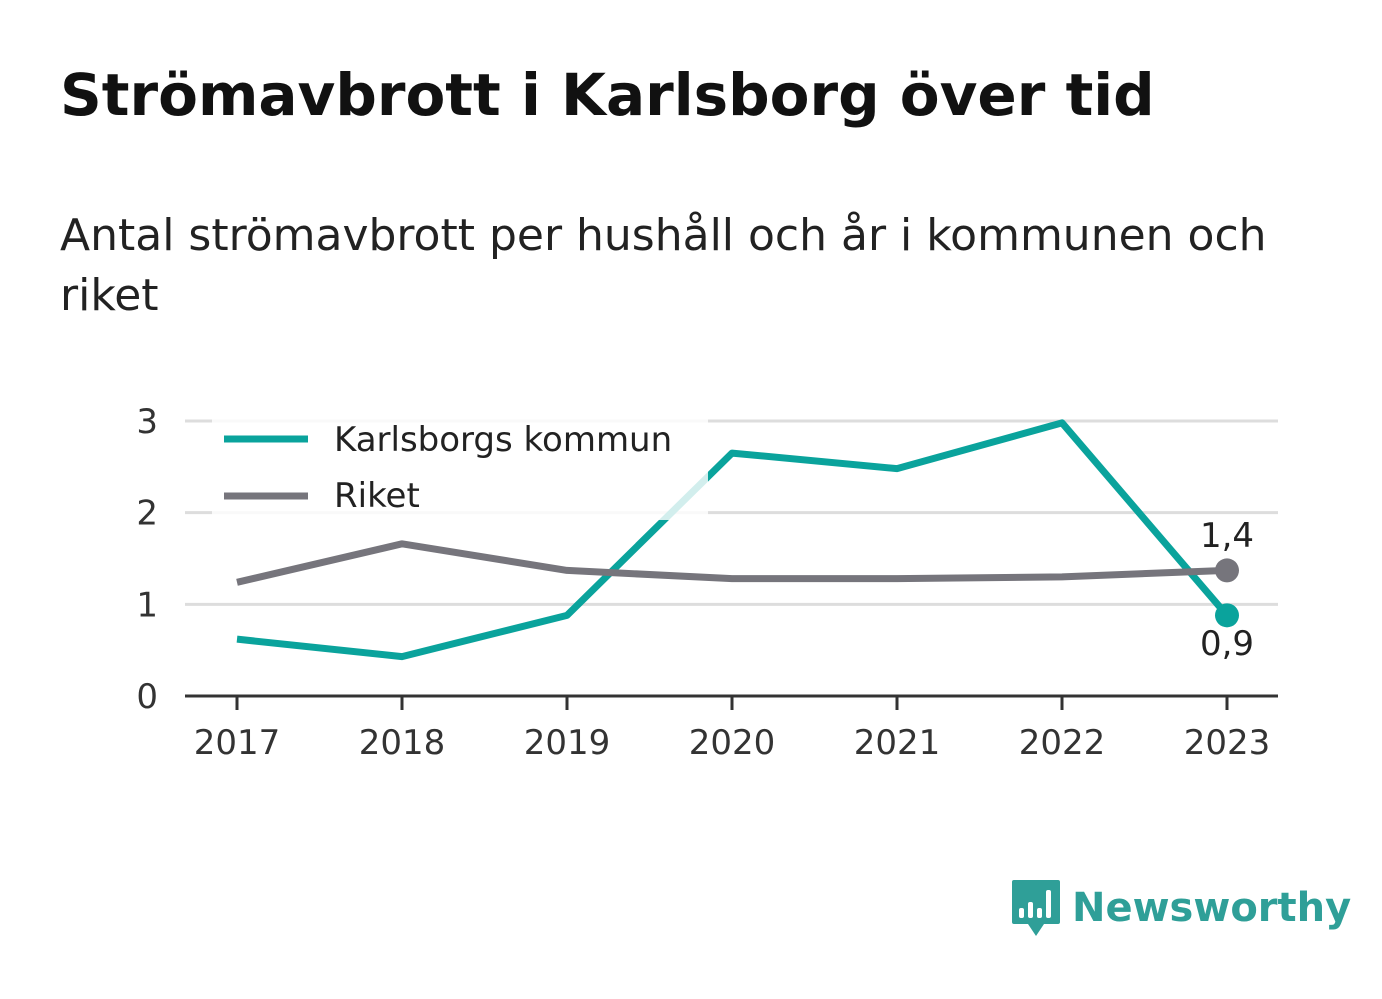 This screenshot has width=1382, height=999. Describe the element at coordinates (402, 743) in the screenshot. I see `x-tick-label: 2018` at that location.